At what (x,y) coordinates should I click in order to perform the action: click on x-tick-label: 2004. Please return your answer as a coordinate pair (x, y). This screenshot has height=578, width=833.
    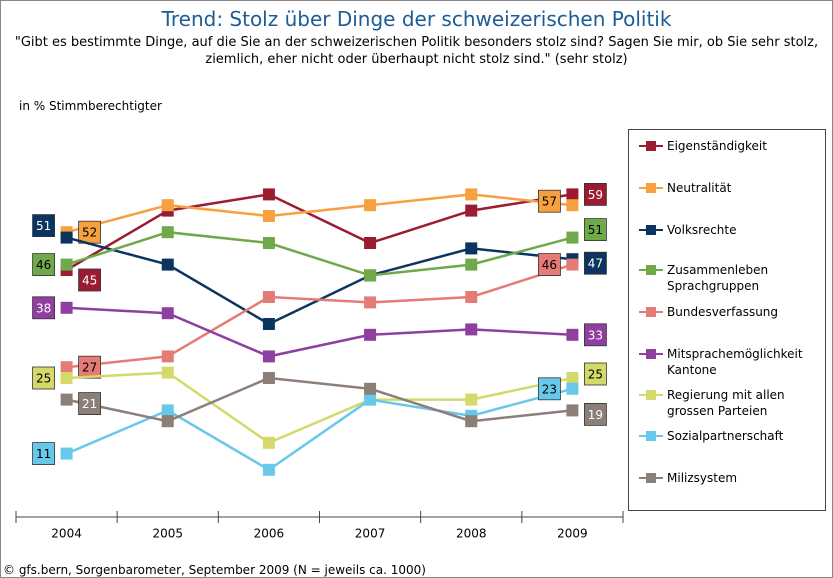
    Looking at the image, I should click on (66, 534).